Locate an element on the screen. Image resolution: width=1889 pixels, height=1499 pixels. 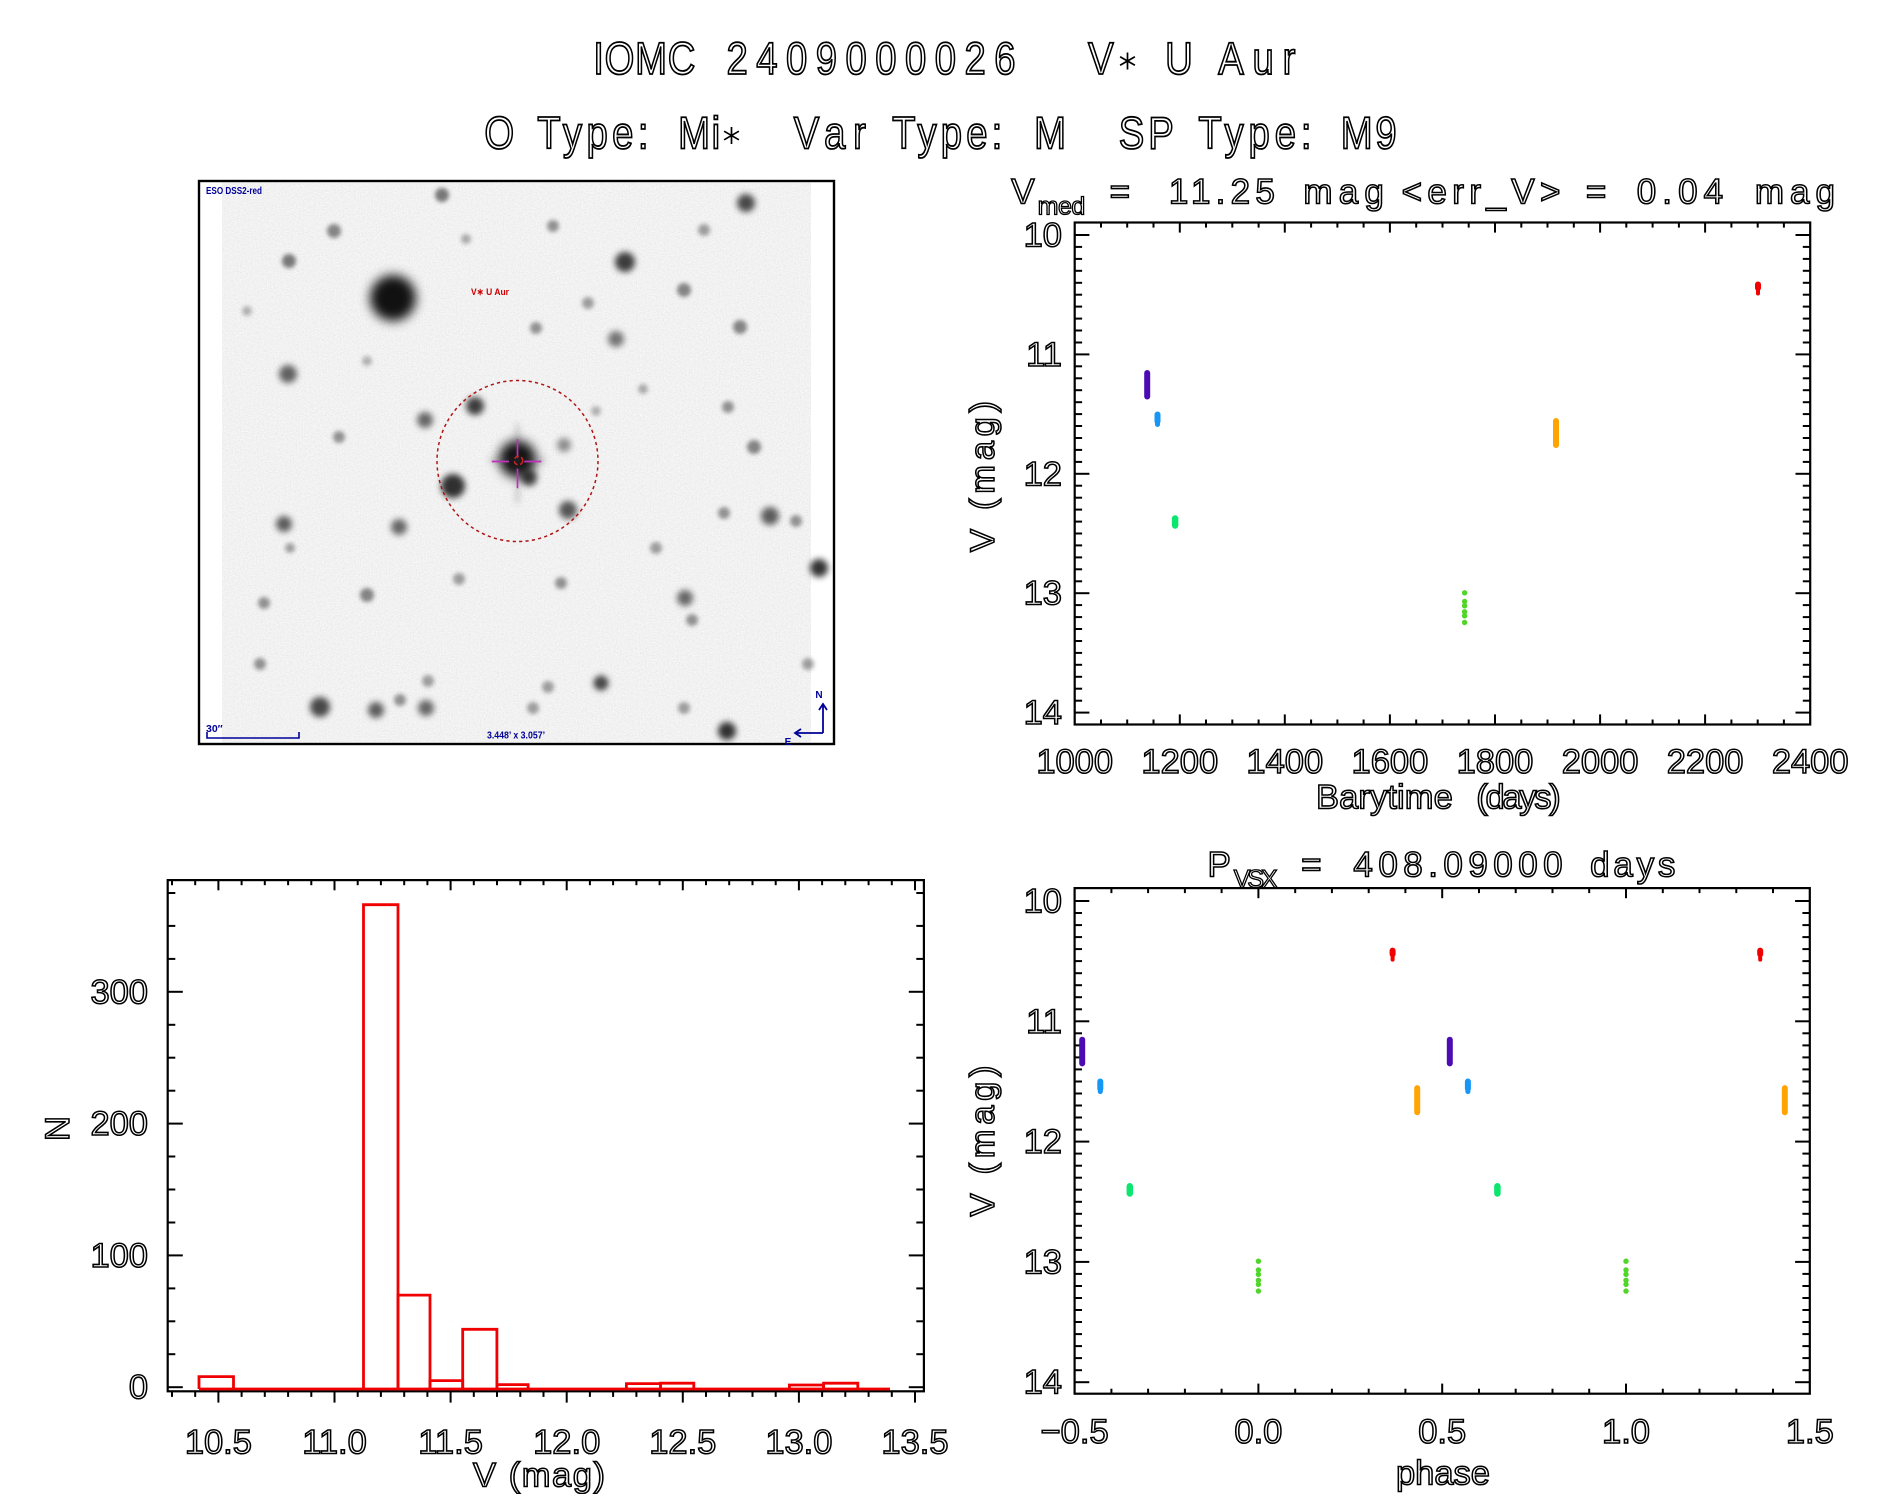
svg-text: Mi is located at coordinates (699, 133).